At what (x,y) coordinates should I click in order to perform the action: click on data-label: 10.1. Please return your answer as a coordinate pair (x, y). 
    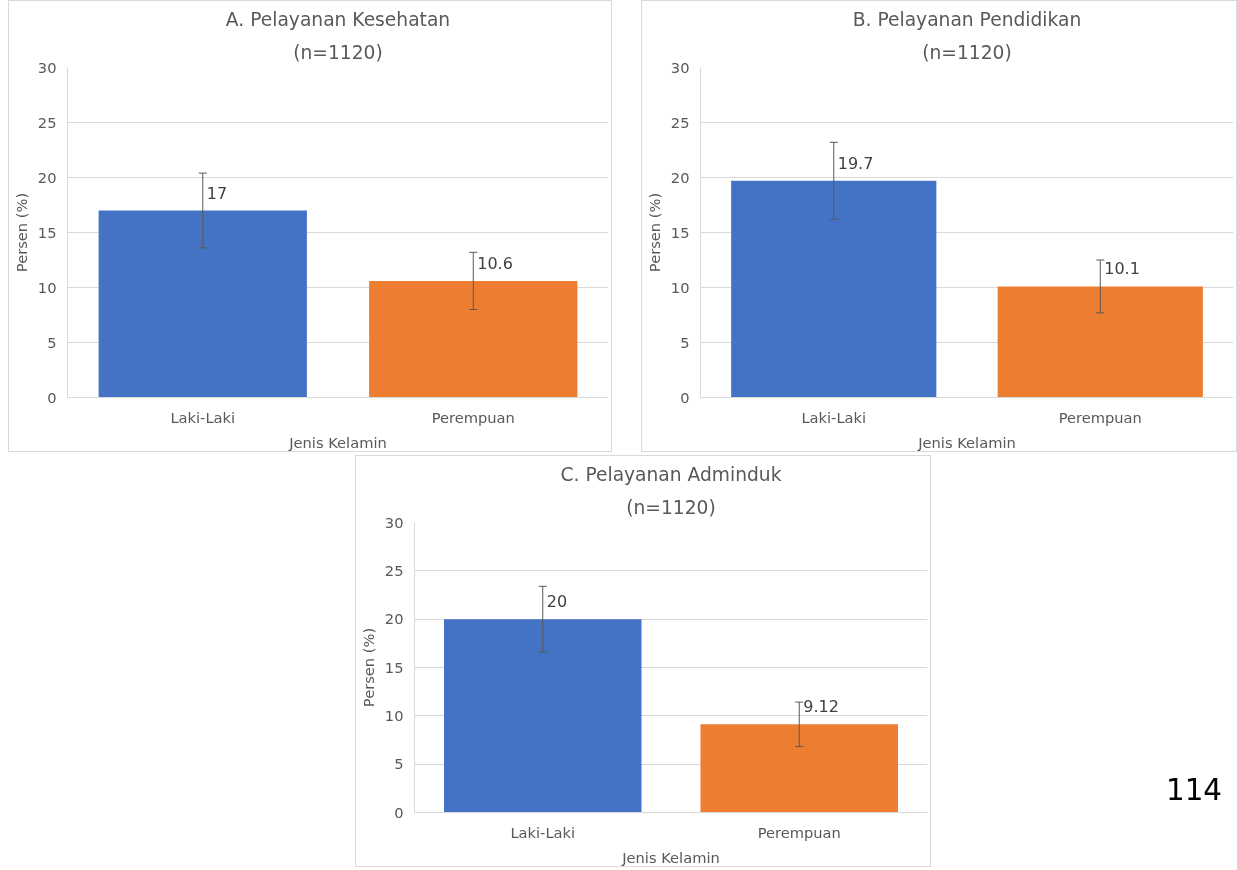
    Looking at the image, I should click on (1122, 269).